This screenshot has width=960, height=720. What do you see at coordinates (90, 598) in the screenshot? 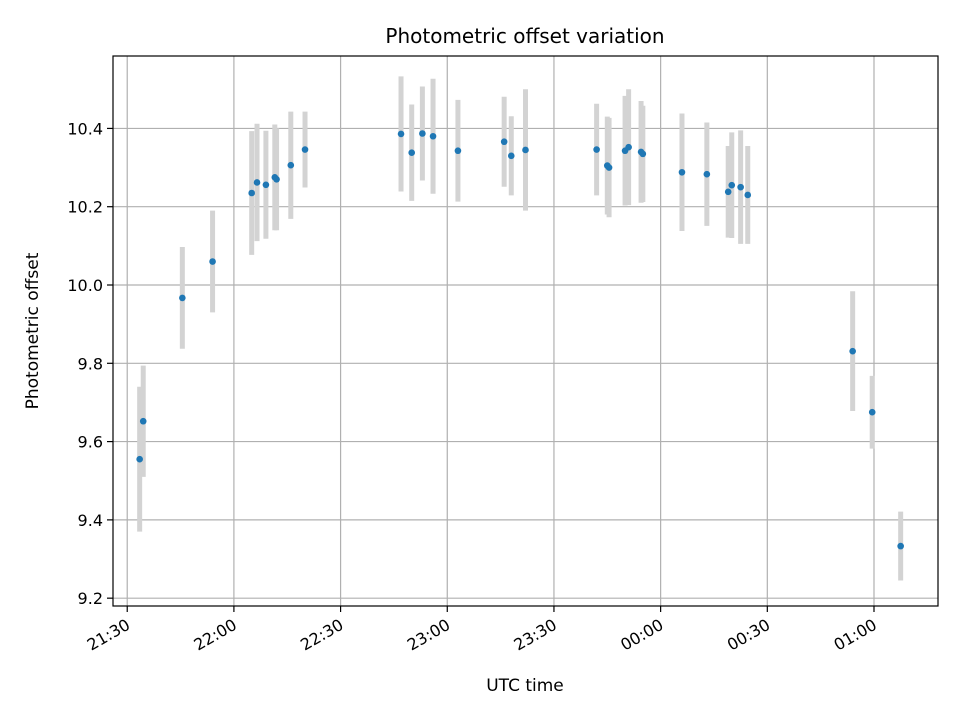
I see `y-tick-label: 9.2` at bounding box center [90, 598].